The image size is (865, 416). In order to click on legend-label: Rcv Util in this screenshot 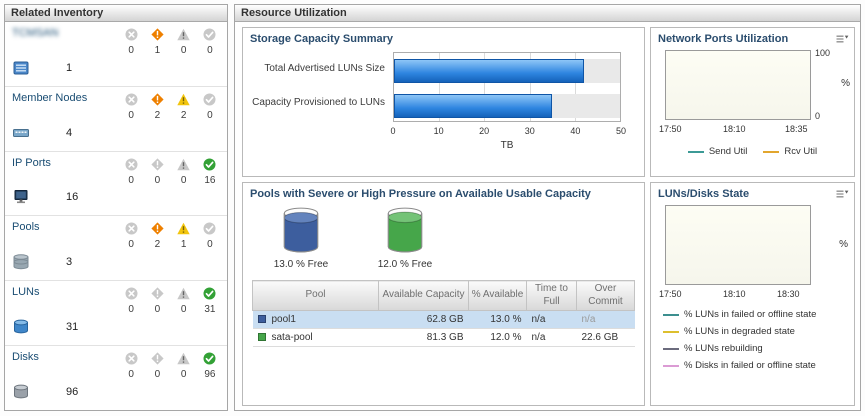, I will do `click(801, 151)`.